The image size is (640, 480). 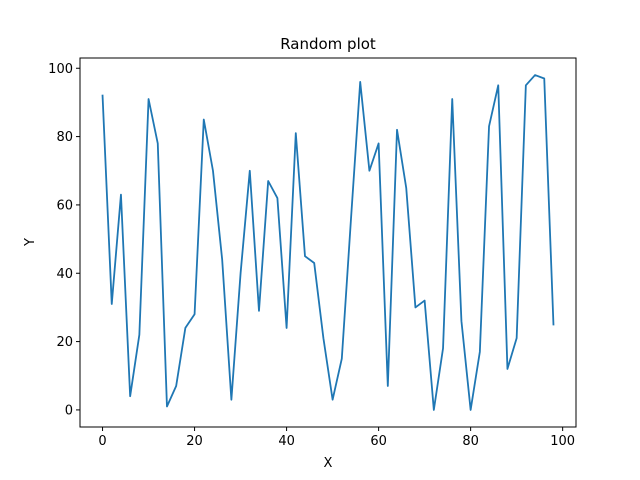 What do you see at coordinates (64, 342) in the screenshot?
I see `y-tick-label: 20` at bounding box center [64, 342].